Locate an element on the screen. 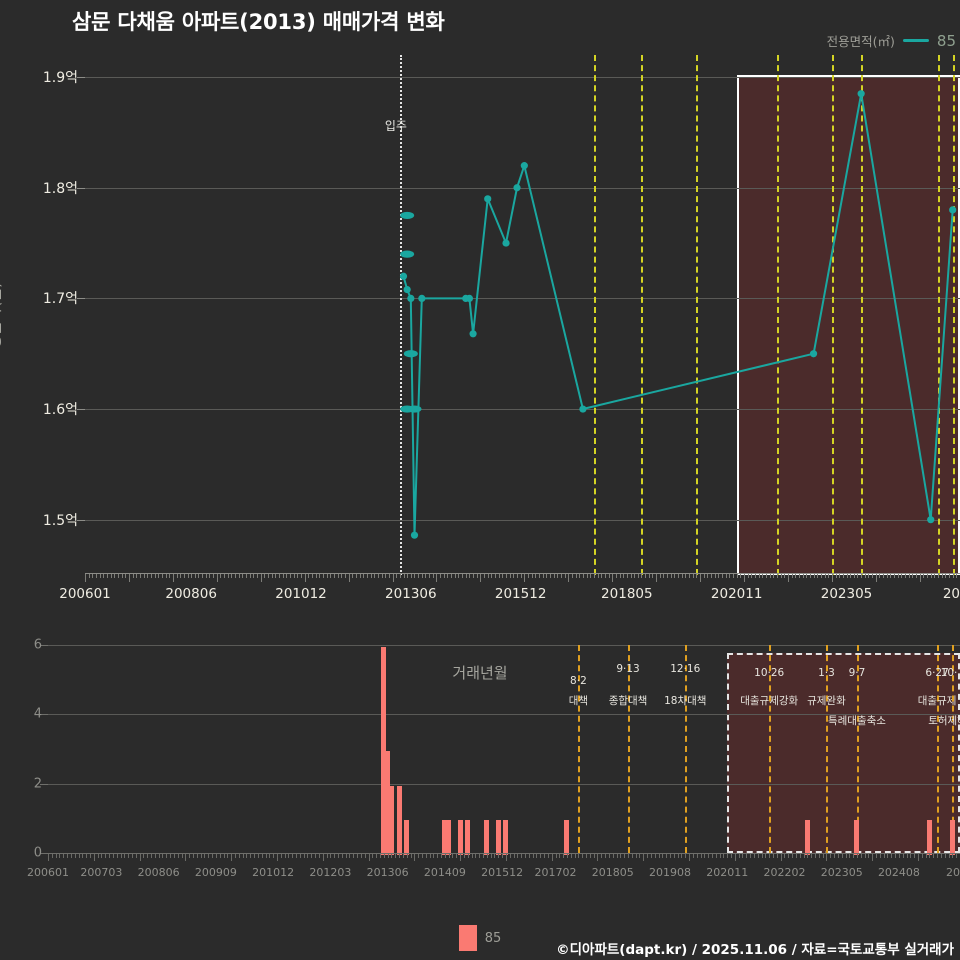  price-ytick-mark is located at coordinates (81, 188).